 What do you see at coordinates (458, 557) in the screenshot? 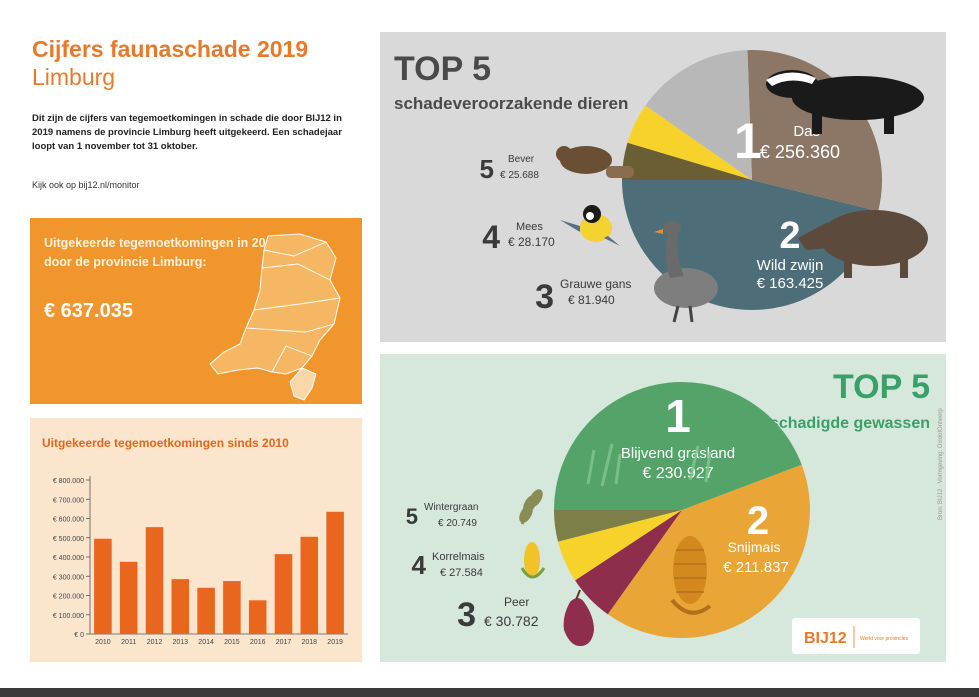
I see `slice-name: Korrelmais` at bounding box center [458, 557].